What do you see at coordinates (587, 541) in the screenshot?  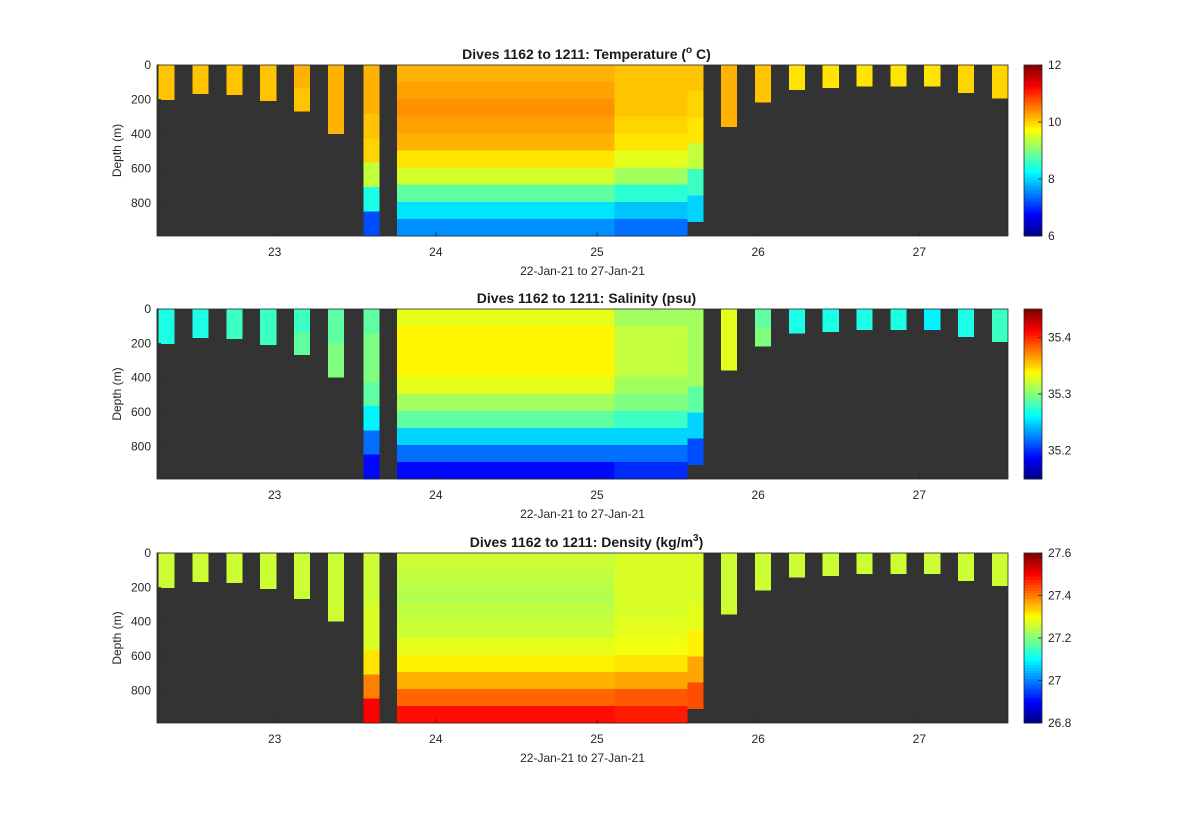 I see `panel-title: Dives 1162 to 1211: Density (kg/m3)` at bounding box center [587, 541].